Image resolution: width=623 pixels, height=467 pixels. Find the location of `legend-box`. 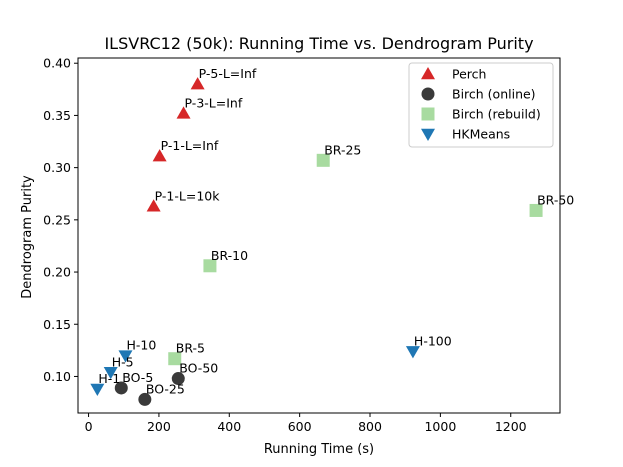

legend-box is located at coordinates (481, 105).